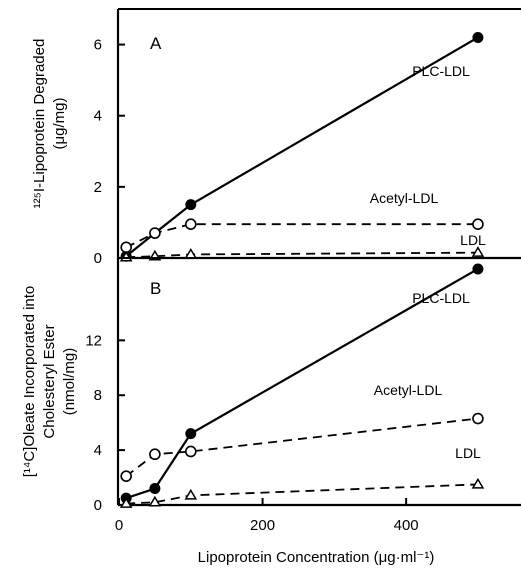 The image size is (521, 570). Describe the element at coordinates (29, 382) in the screenshot. I see `y-axis-title-line: [¹⁴C]Oleate Incorporated into` at that location.